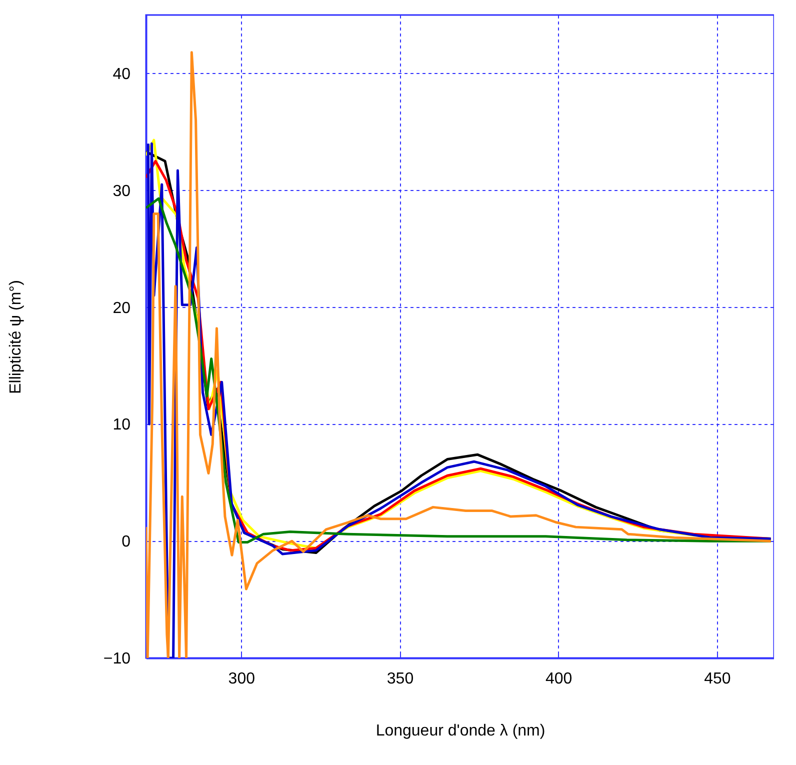  I want to click on x-tick-label: 300, so click(242, 679).